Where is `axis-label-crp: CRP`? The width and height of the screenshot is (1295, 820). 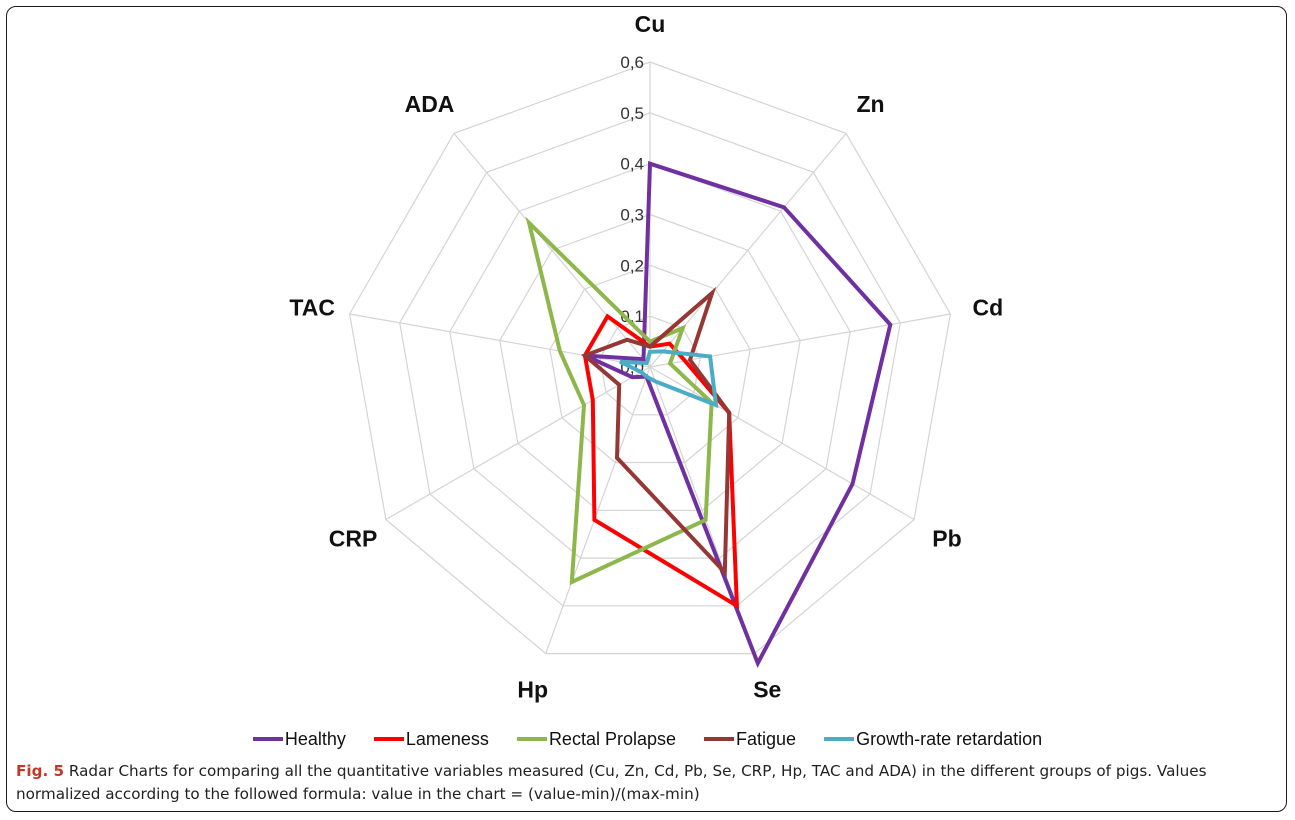 axis-label-crp: CRP is located at coordinates (353, 539).